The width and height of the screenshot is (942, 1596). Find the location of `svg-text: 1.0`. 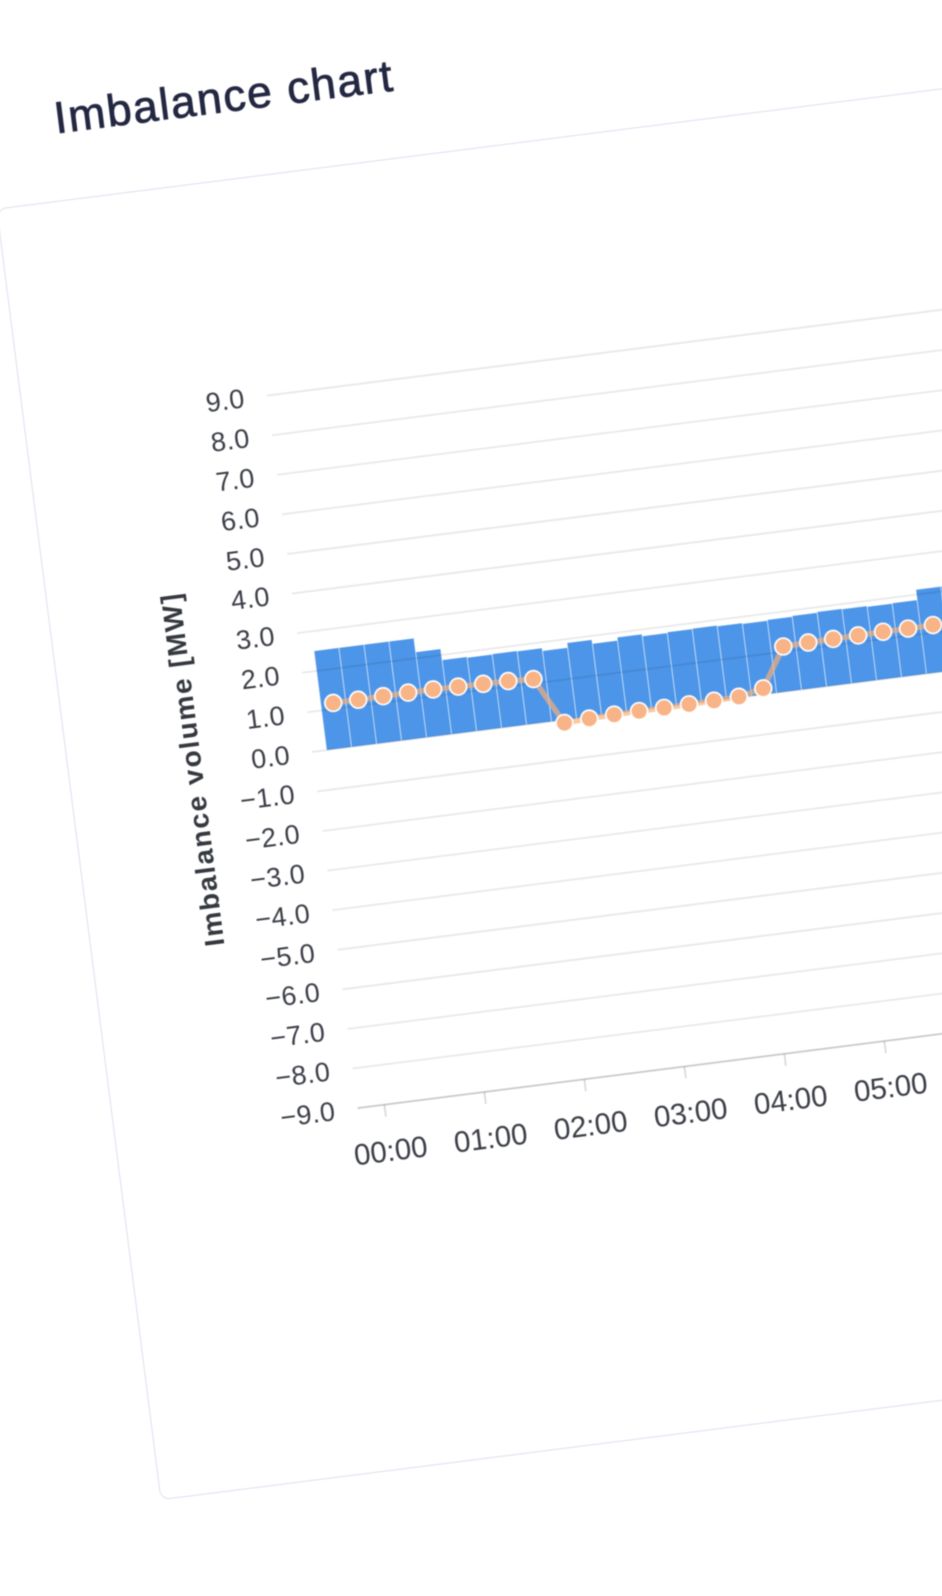

svg-text: 1.0 is located at coordinates (265, 717).